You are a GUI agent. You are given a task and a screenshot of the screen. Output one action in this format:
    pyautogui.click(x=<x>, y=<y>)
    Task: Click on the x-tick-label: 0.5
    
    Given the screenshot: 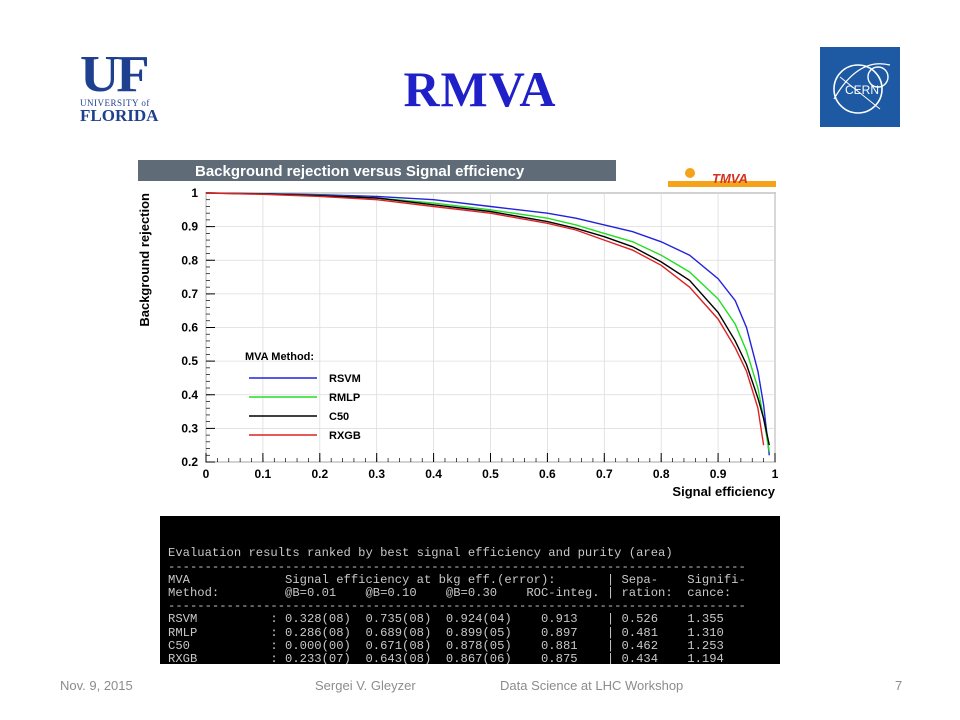 What is the action you would take?
    pyautogui.click(x=490, y=474)
    